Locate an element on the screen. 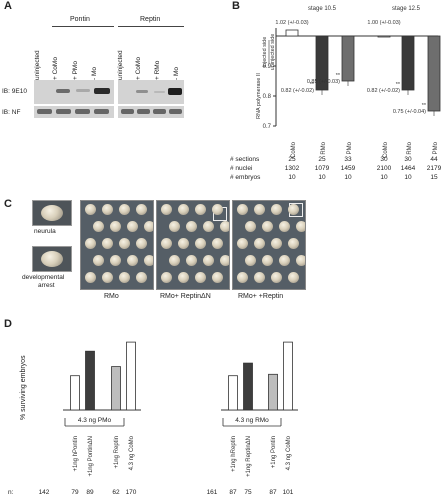 This screenshot has width=444, height=500. n-value: 161 is located at coordinates (212, 492).